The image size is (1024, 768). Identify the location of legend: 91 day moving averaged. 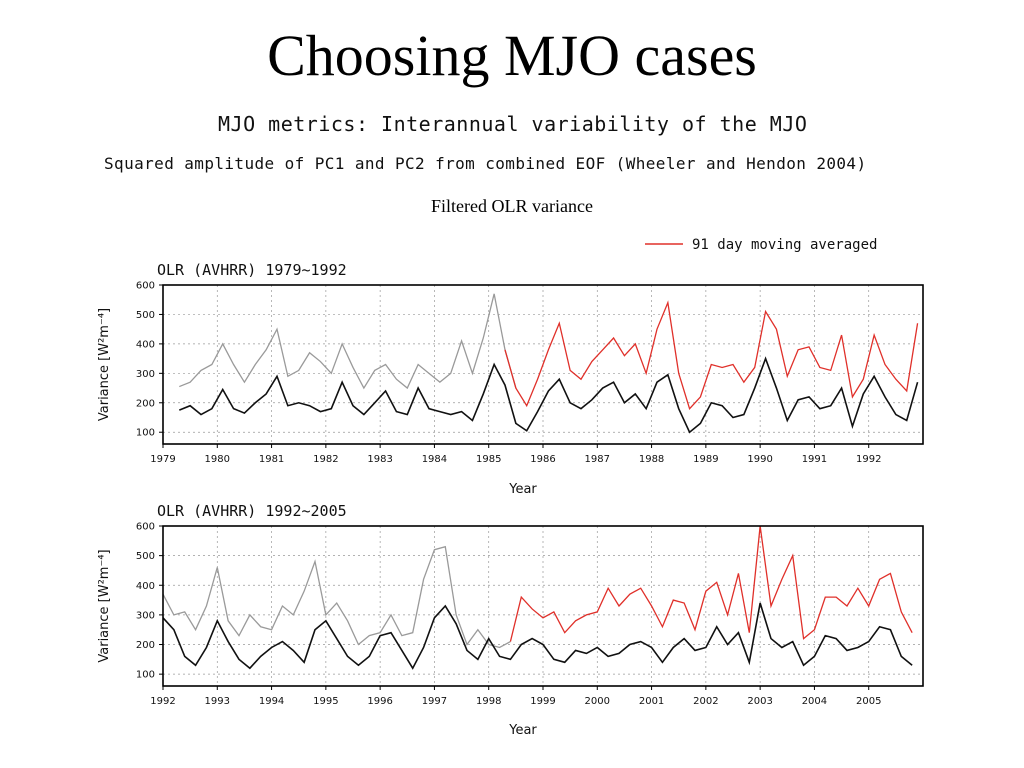
(761, 245).